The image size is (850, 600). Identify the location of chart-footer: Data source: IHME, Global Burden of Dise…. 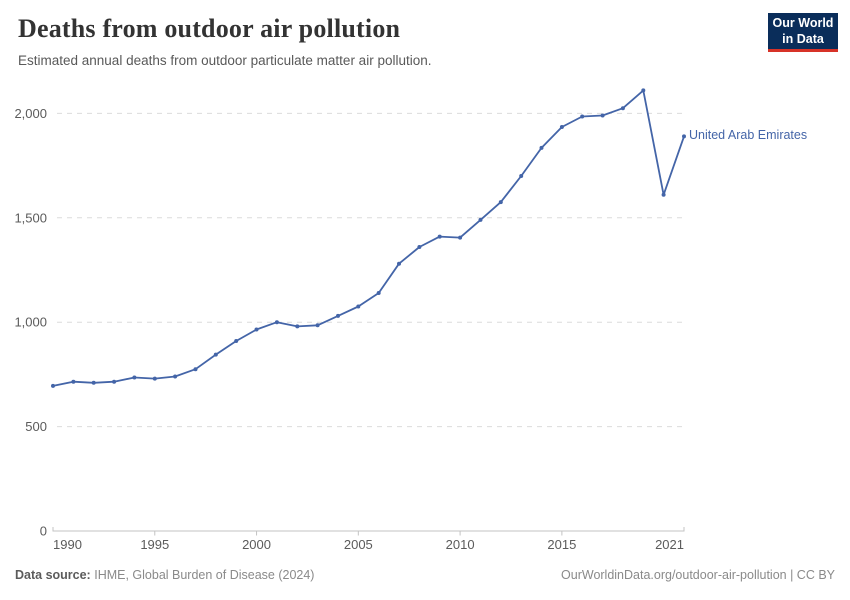
(425, 575).